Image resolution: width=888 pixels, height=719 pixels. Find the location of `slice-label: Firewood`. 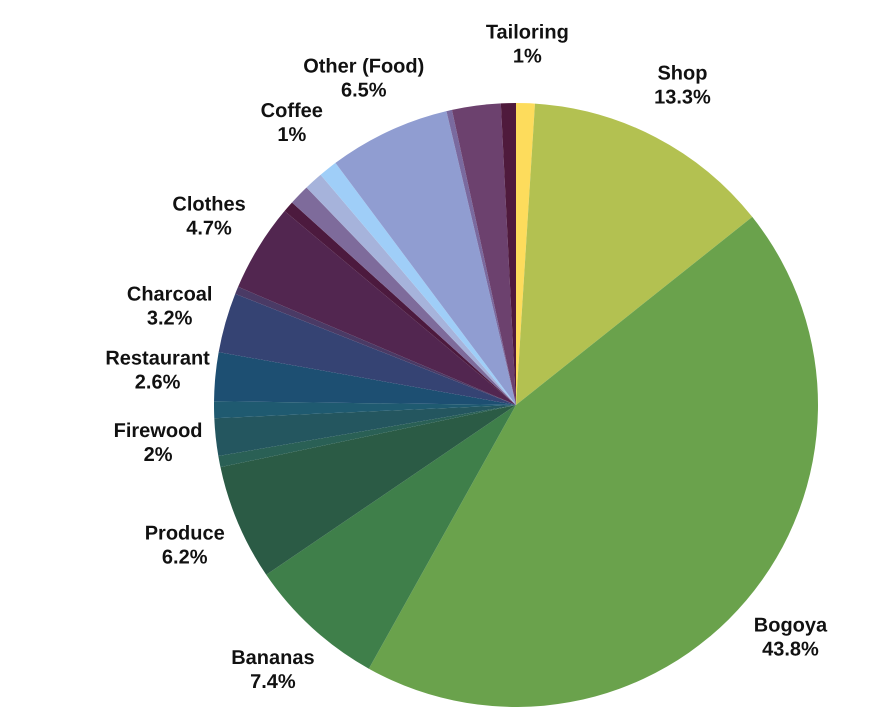

slice-label: Firewood is located at coordinates (158, 431).